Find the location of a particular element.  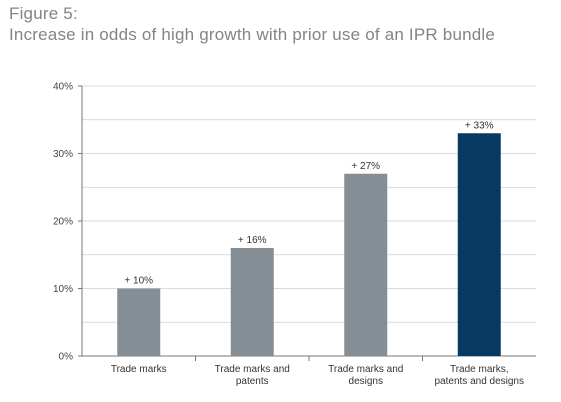

x-category-label: Trade marks and patents is located at coordinates (252, 375).